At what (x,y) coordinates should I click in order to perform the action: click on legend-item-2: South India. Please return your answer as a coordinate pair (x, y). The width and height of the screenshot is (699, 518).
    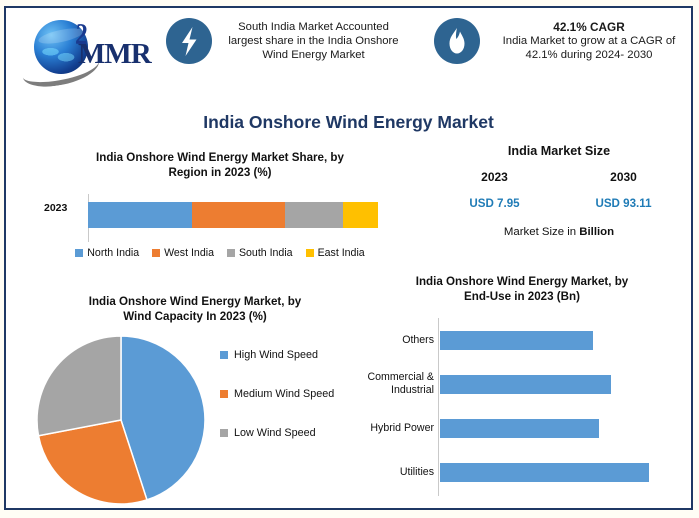
    Looking at the image, I should click on (259, 253).